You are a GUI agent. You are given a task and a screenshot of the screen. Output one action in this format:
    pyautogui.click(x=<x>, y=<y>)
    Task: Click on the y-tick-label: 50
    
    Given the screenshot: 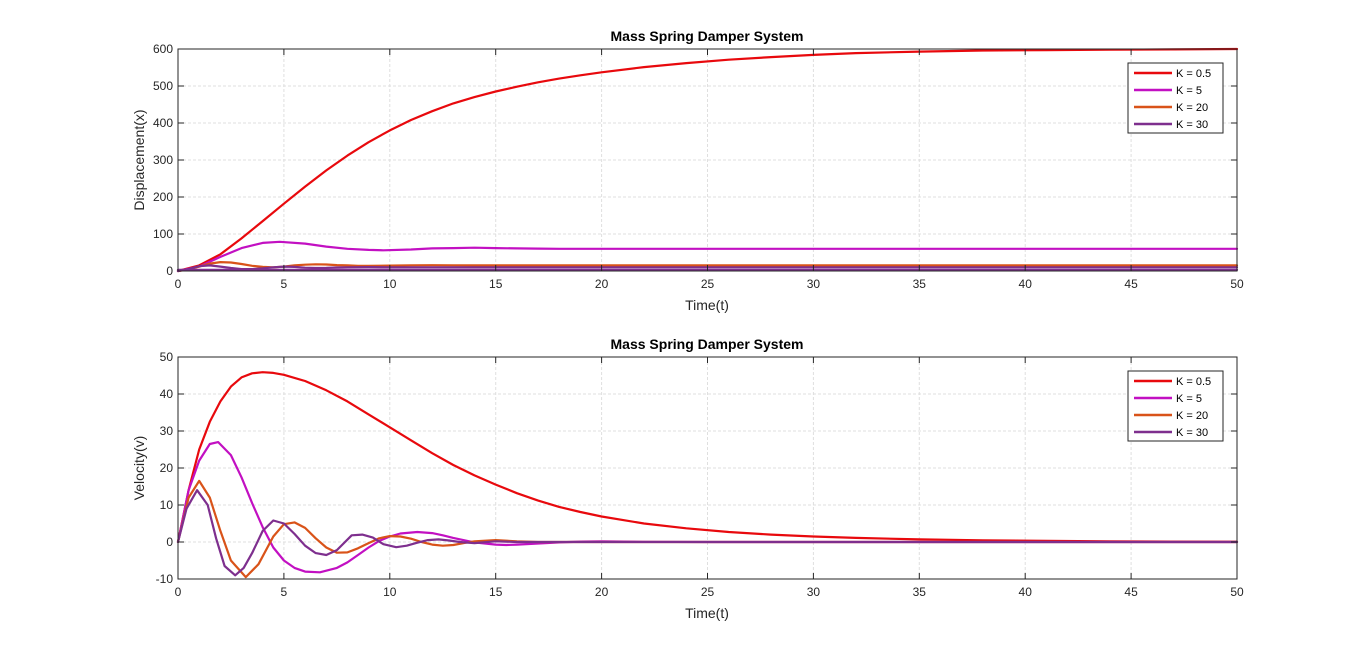 What is the action you would take?
    pyautogui.click(x=167, y=357)
    